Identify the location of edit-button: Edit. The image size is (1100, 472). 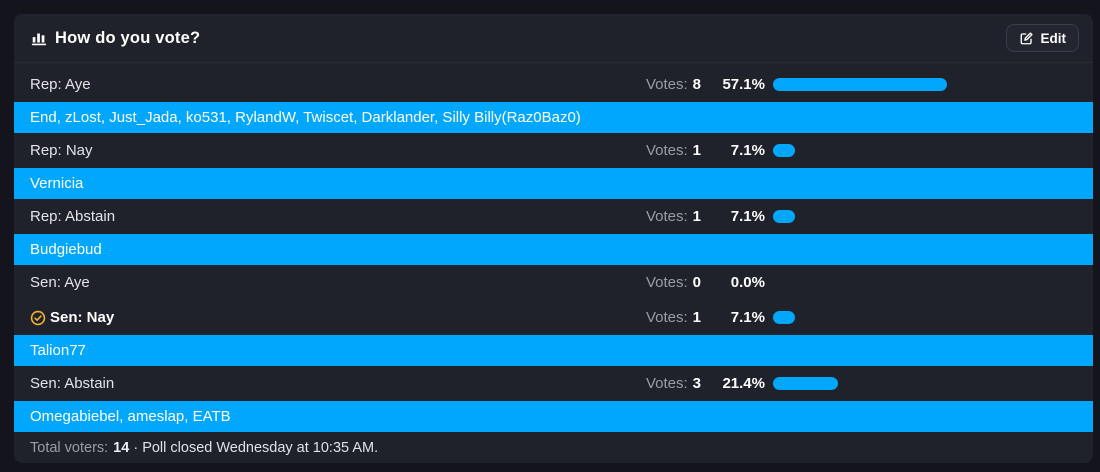
(1042, 38).